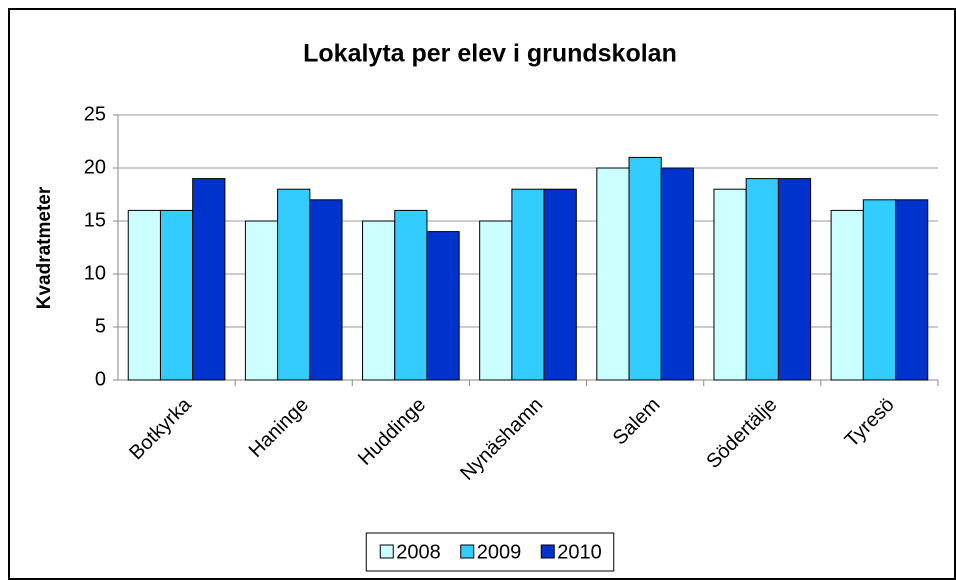 Image resolution: width=956 pixels, height=580 pixels. I want to click on chart-title: Lokalyta per elev i grundskolan, so click(490, 54).